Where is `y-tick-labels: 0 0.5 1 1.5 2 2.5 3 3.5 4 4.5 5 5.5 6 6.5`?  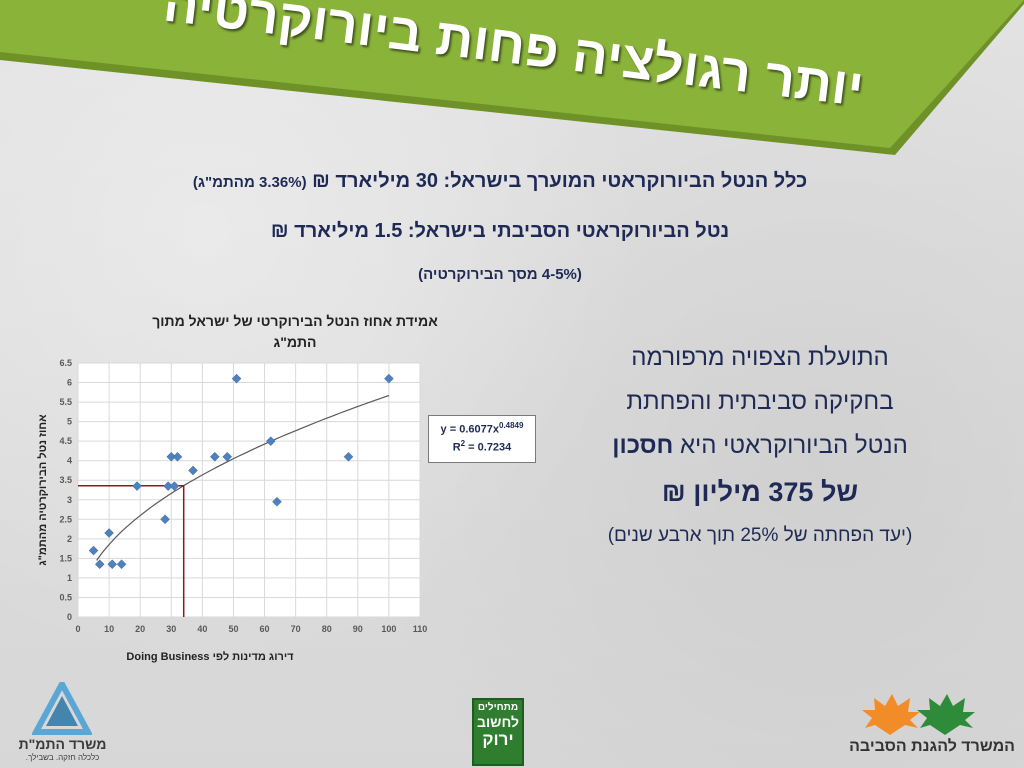 y-tick-labels: 0 0.5 1 1.5 2 2.5 3 3.5 4 4.5 5 5.5 6 6.5 is located at coordinates (65, 490).